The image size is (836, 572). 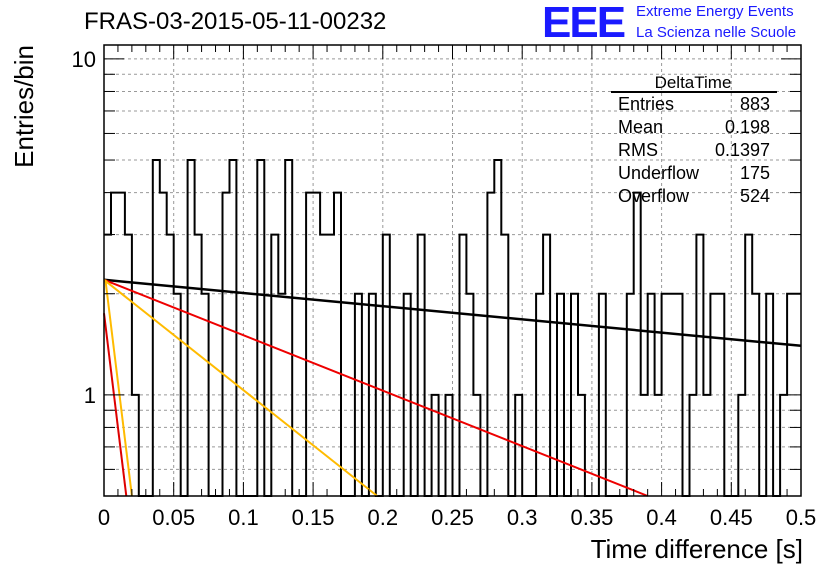 What do you see at coordinates (313, 517) in the screenshot?
I see `x-tick-label: 0.15` at bounding box center [313, 517].